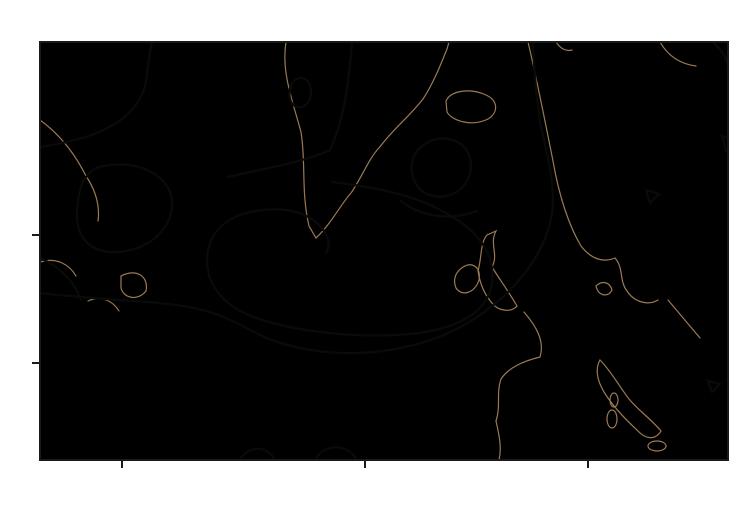 The width and height of the screenshot is (750, 516). Describe the element at coordinates (657, 446) in the screenshot. I see `coastline-sicily` at that location.